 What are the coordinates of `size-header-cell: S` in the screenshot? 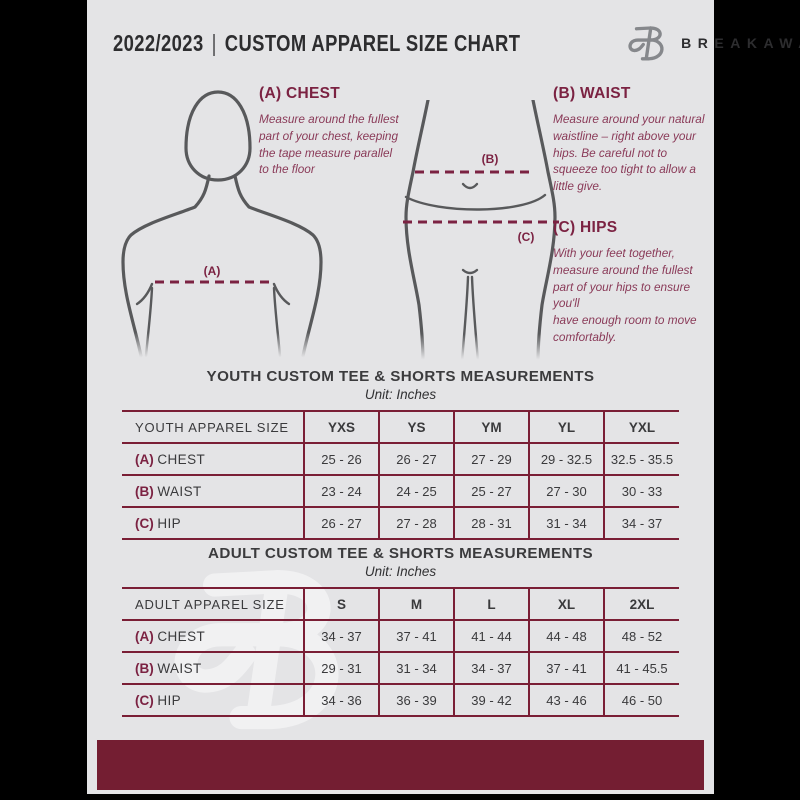 It's located at (341, 603).